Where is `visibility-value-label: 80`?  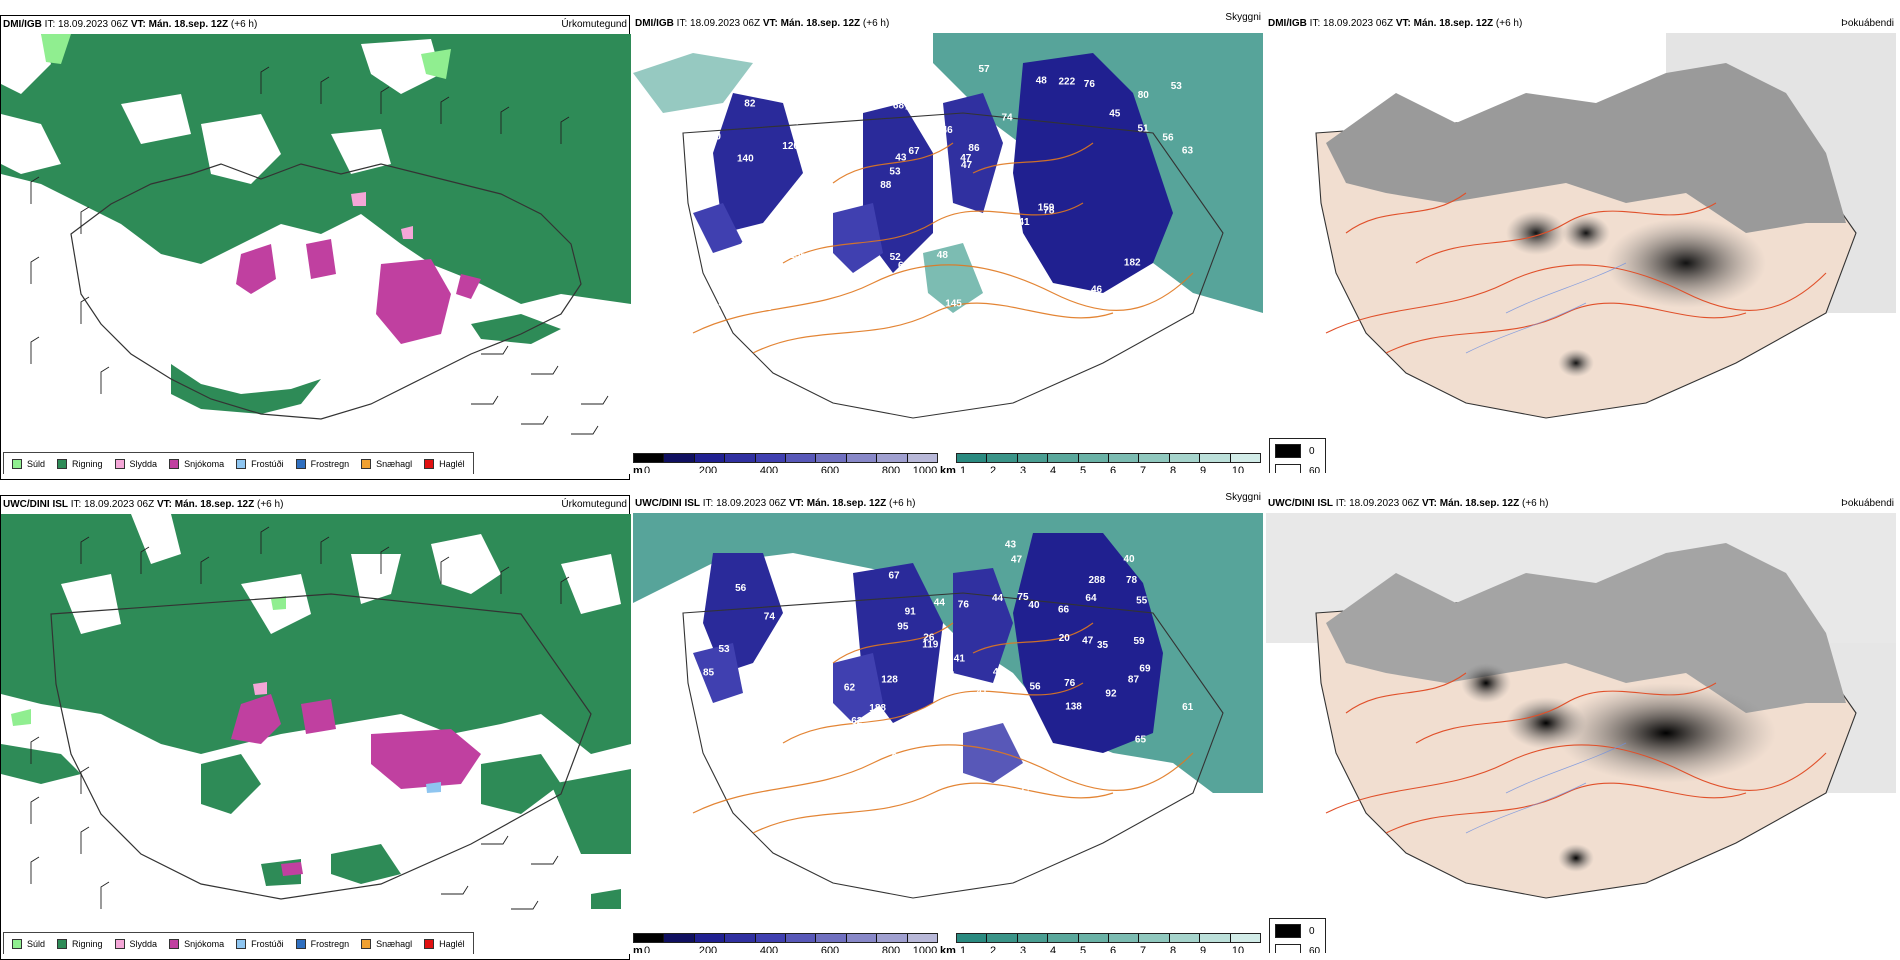 visibility-value-label: 80 is located at coordinates (1144, 95).